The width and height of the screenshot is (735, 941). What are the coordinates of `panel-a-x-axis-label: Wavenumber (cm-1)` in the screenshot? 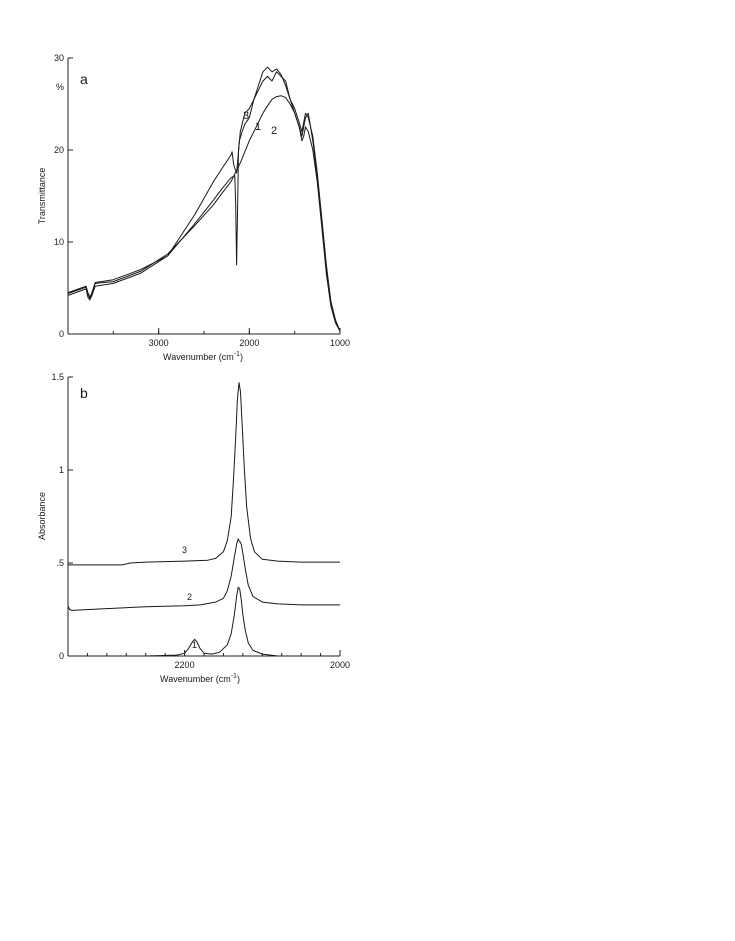 It's located at (203, 356).